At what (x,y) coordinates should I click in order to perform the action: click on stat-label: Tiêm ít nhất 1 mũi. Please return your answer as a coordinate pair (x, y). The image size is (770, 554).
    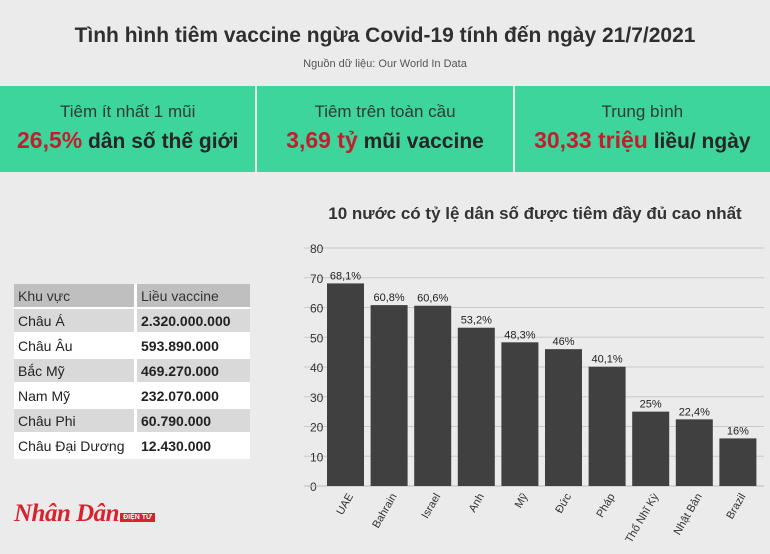
    Looking at the image, I should click on (127, 111).